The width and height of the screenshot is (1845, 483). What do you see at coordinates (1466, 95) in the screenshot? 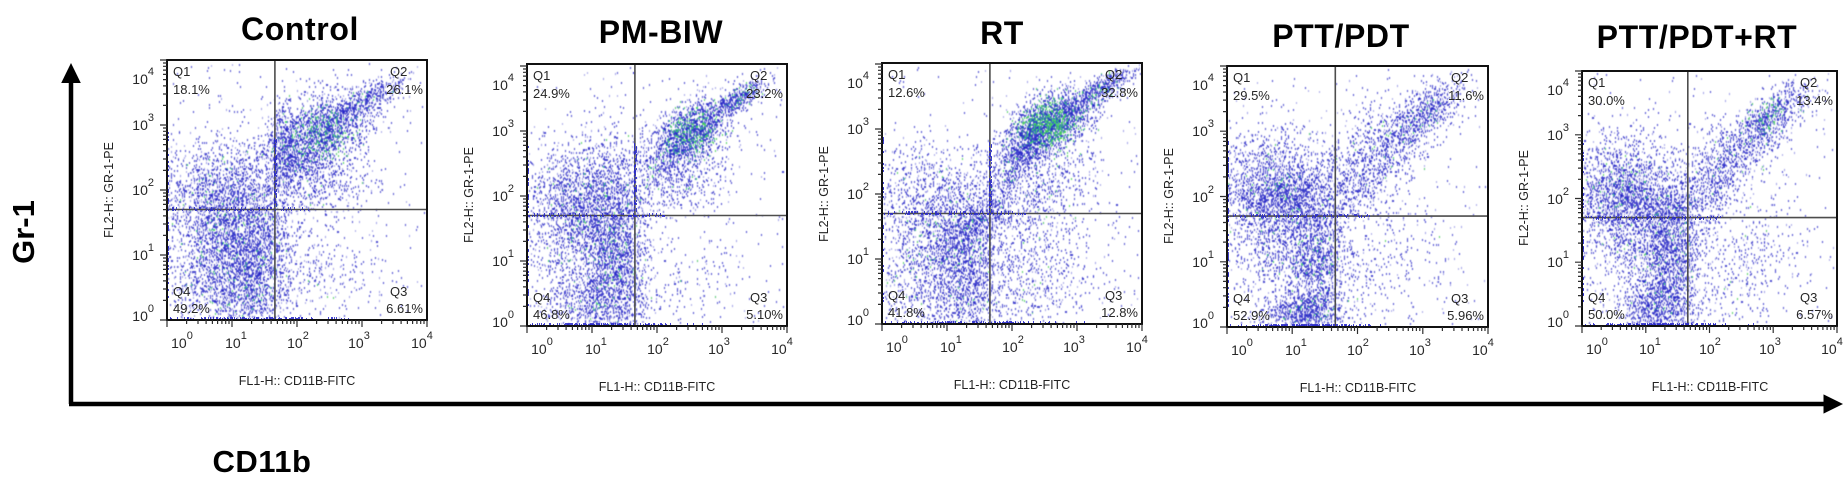
I see `svg-text: 11.6%` at bounding box center [1466, 95].